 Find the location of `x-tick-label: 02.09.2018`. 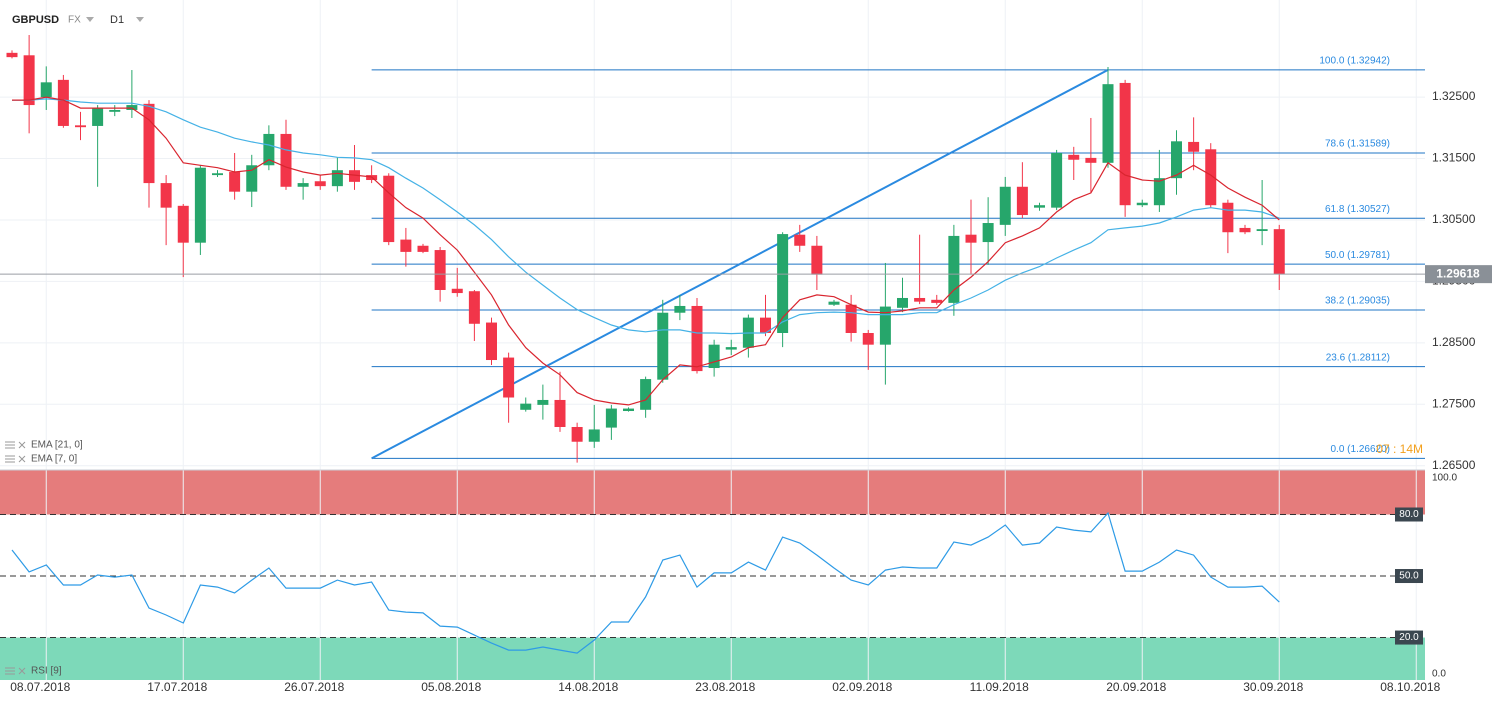

x-tick-label: 02.09.2018 is located at coordinates (862, 687).